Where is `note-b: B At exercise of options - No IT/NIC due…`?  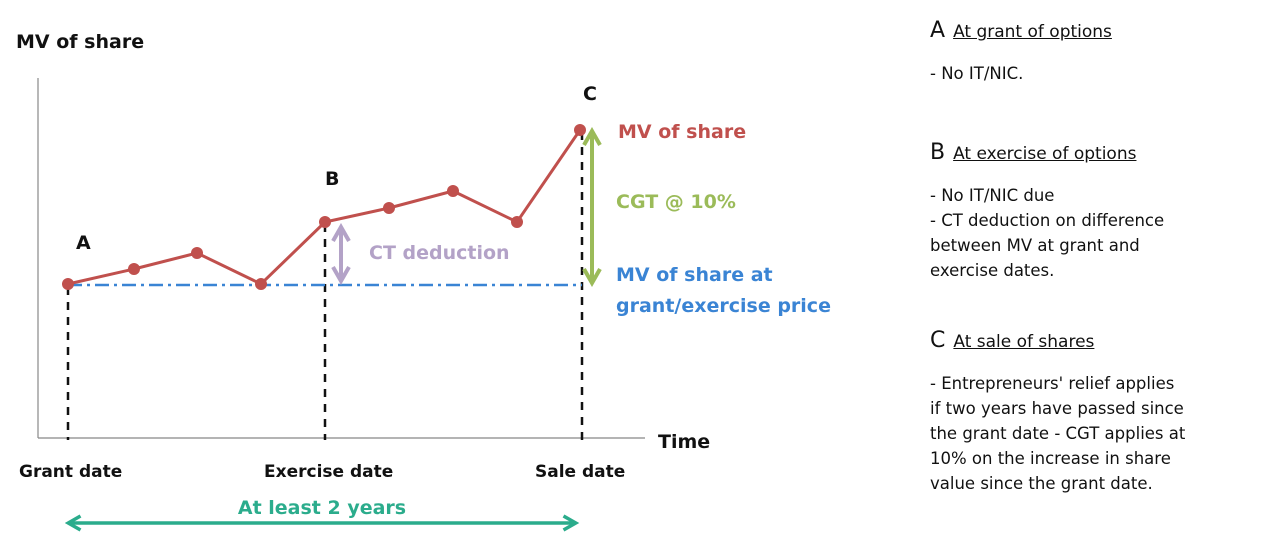
note-b: B At exercise of options - No IT/NIC due… is located at coordinates (1095, 211).